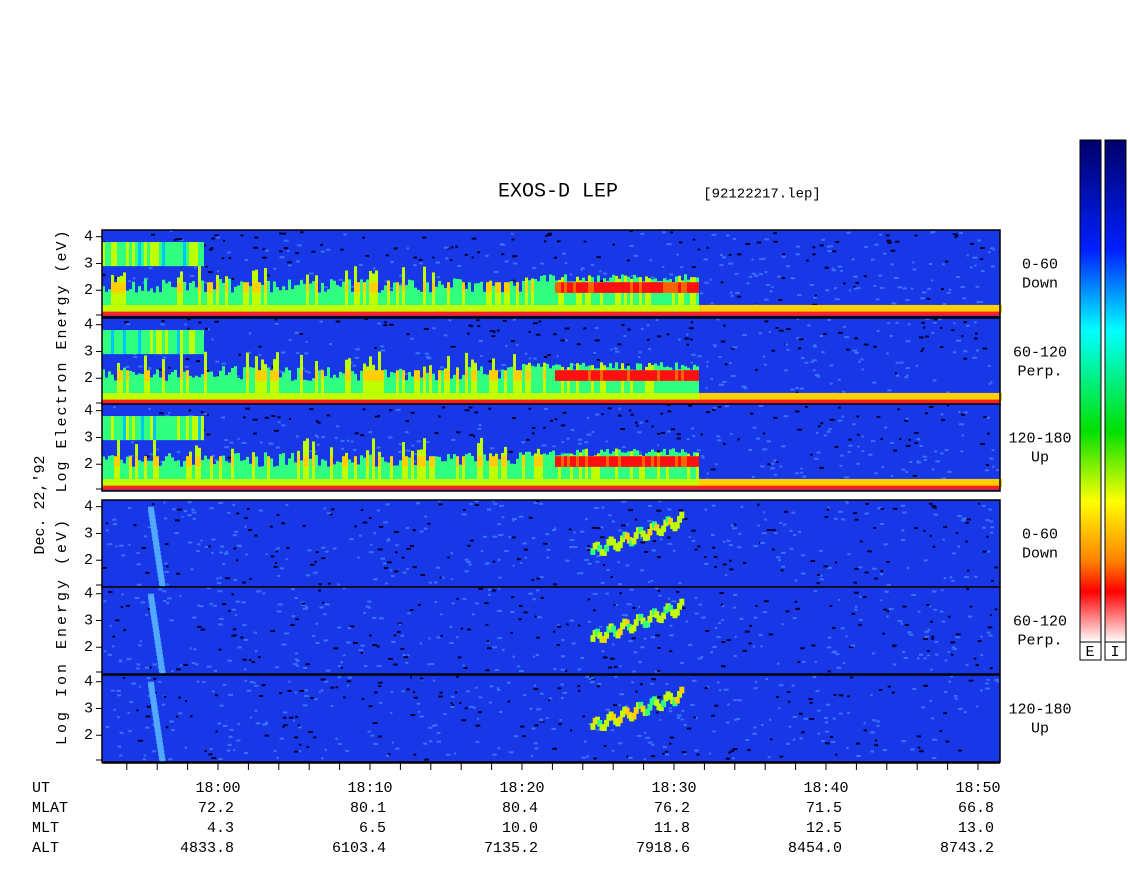  I want to click on y-tick-label: 2, so click(88, 290).